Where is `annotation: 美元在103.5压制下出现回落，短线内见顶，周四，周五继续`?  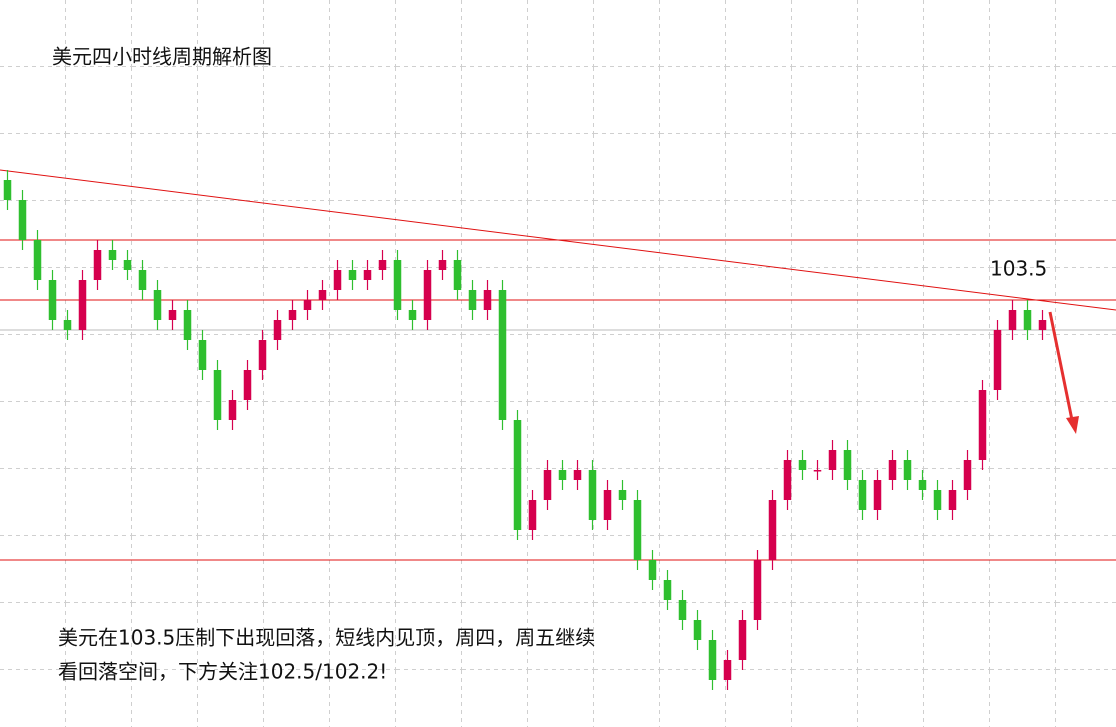
annotation: 美元在103.5压制下出现回落，短线内见顶，周四，周五继续 is located at coordinates (326, 638).